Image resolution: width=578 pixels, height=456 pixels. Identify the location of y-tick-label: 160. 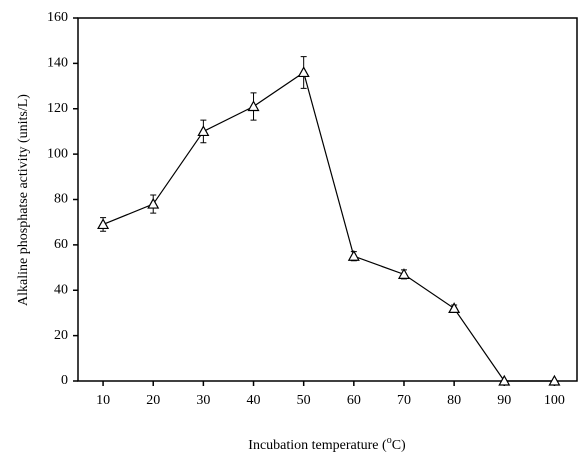
(57, 17).